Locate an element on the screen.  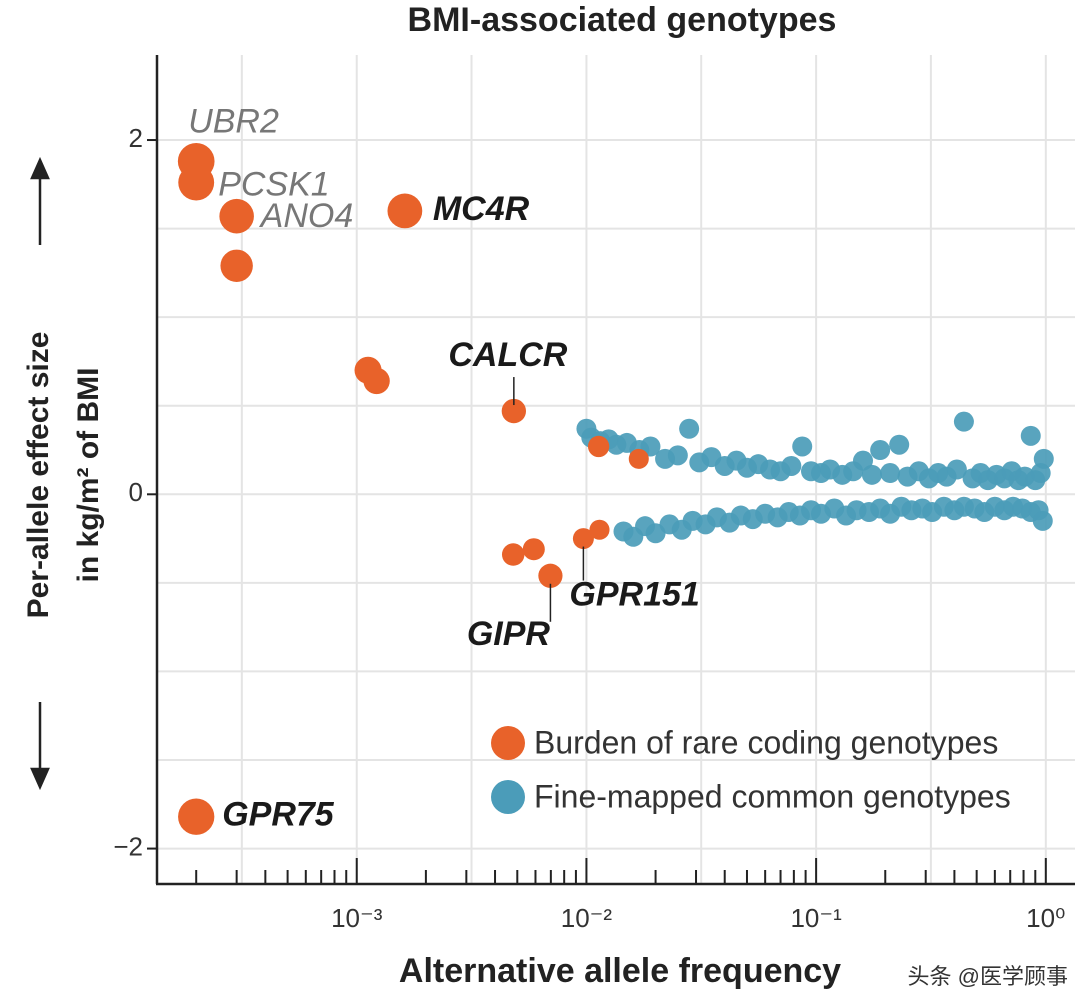
y-axis-label: Per-allele effect size is located at coordinates (38, 475).